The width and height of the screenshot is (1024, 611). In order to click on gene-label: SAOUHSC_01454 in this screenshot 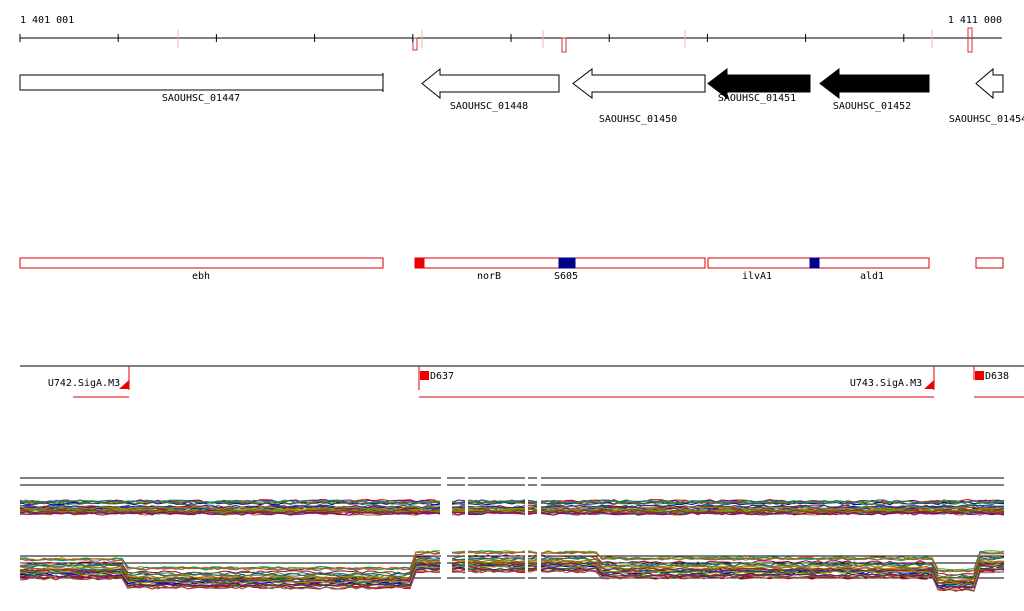, I will do `click(986, 119)`.